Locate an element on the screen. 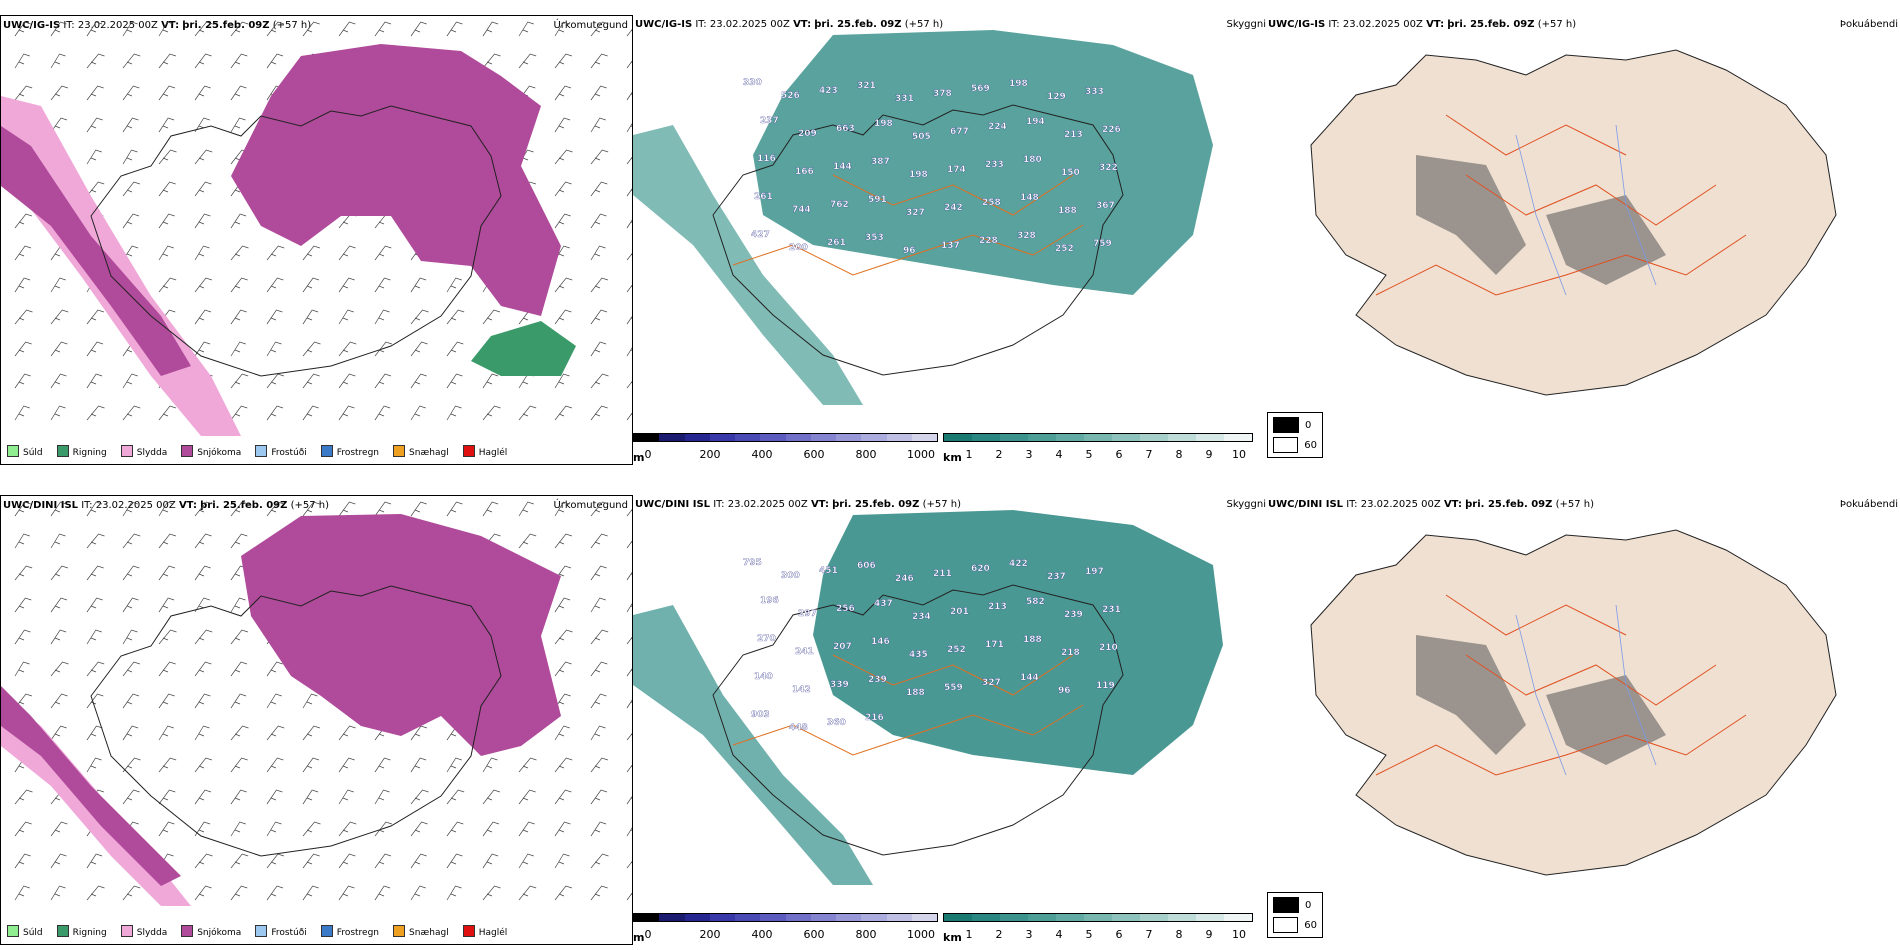  height-label: 435 is located at coordinates (918, 655).